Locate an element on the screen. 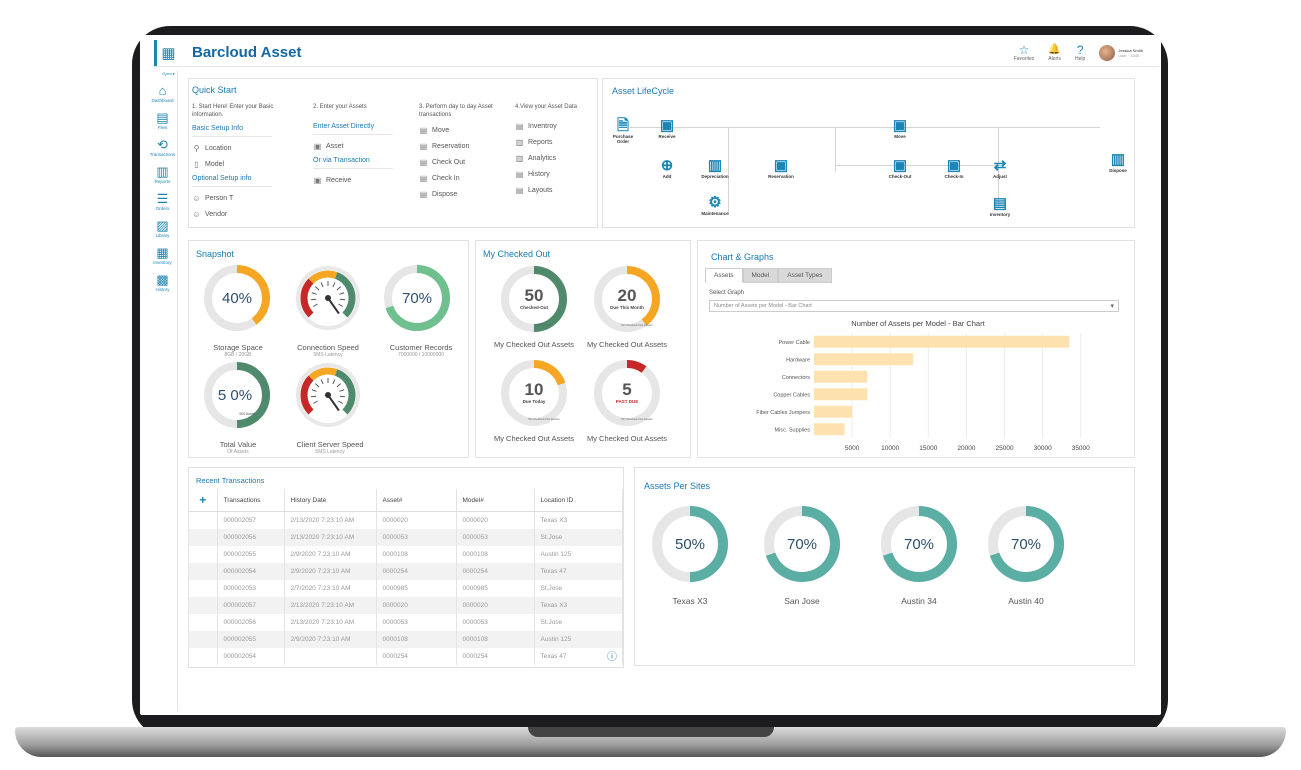 Image resolution: width=1301 pixels, height=770 pixels. help-label: Help is located at coordinates (1080, 58).